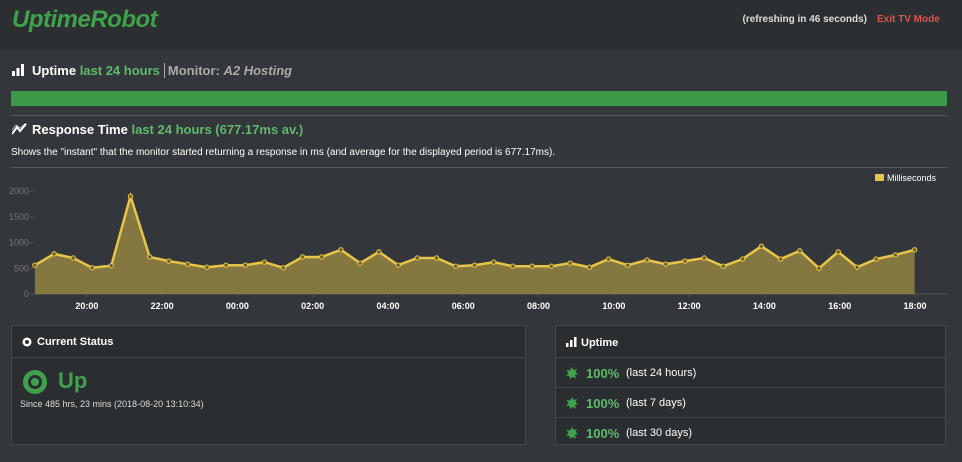  What do you see at coordinates (26, 294) in the screenshot?
I see `y-tick-label: 0` at bounding box center [26, 294].